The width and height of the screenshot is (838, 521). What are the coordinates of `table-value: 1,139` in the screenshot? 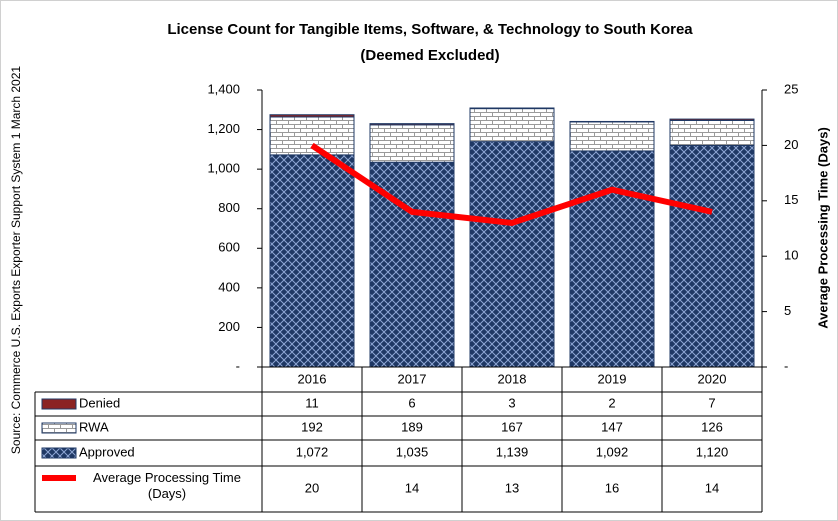 It's located at (512, 451).